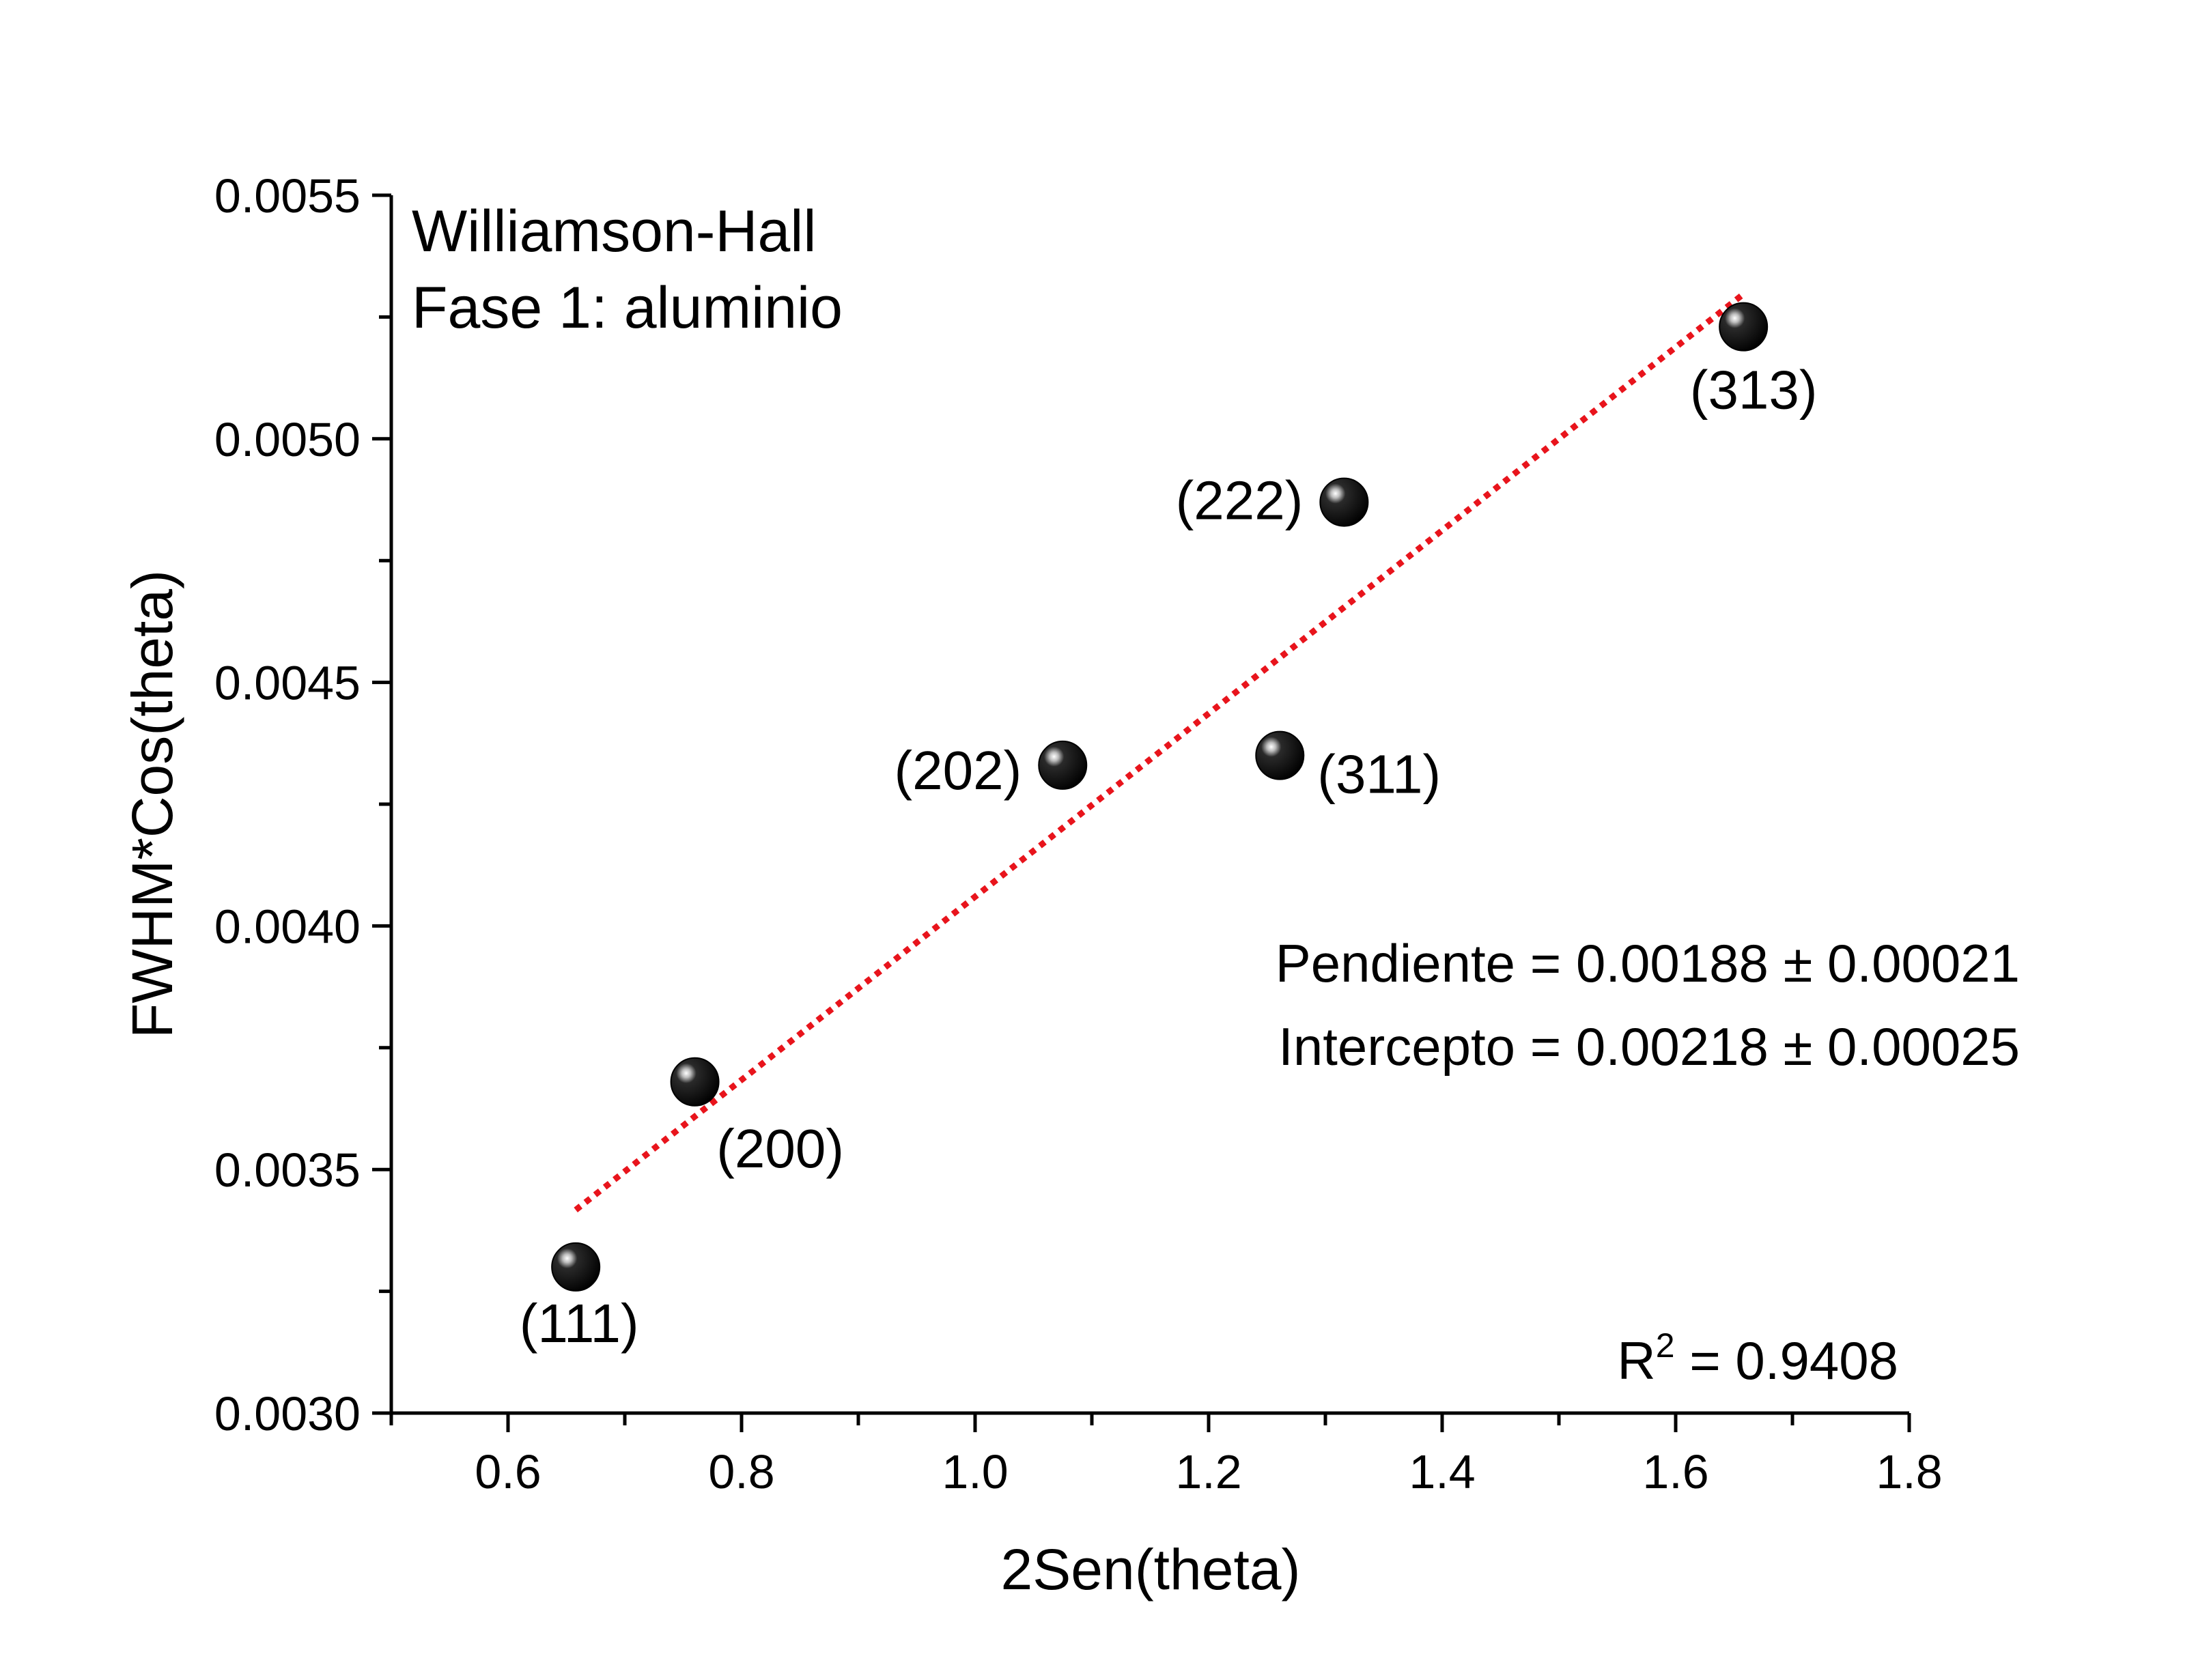 The height and width of the screenshot is (1680, 2196). What do you see at coordinates (287, 1413) in the screenshot?
I see `y-tick-label: 0.0030` at bounding box center [287, 1413].